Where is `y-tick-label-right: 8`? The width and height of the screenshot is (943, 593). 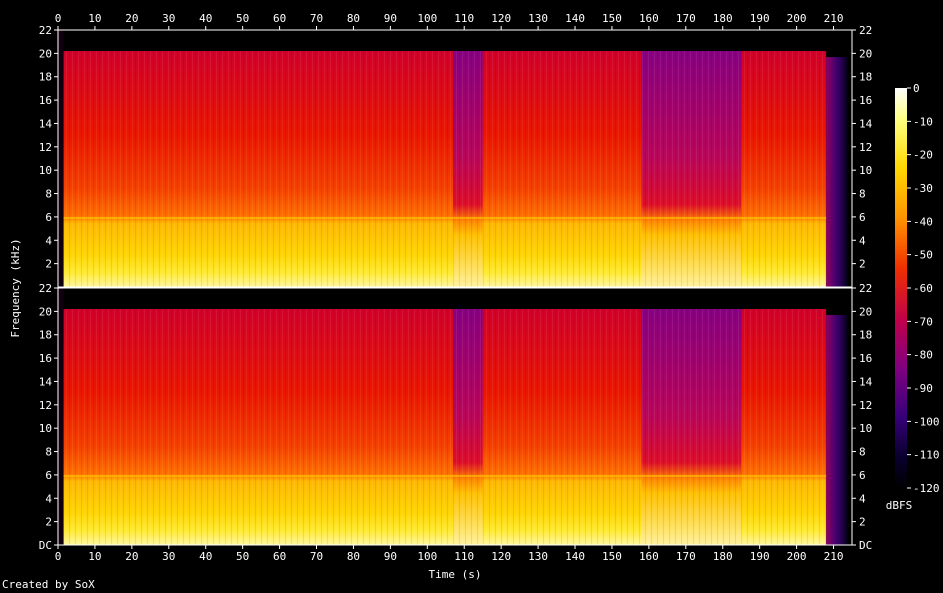
y-tick-label-right: 8 is located at coordinates (862, 452).